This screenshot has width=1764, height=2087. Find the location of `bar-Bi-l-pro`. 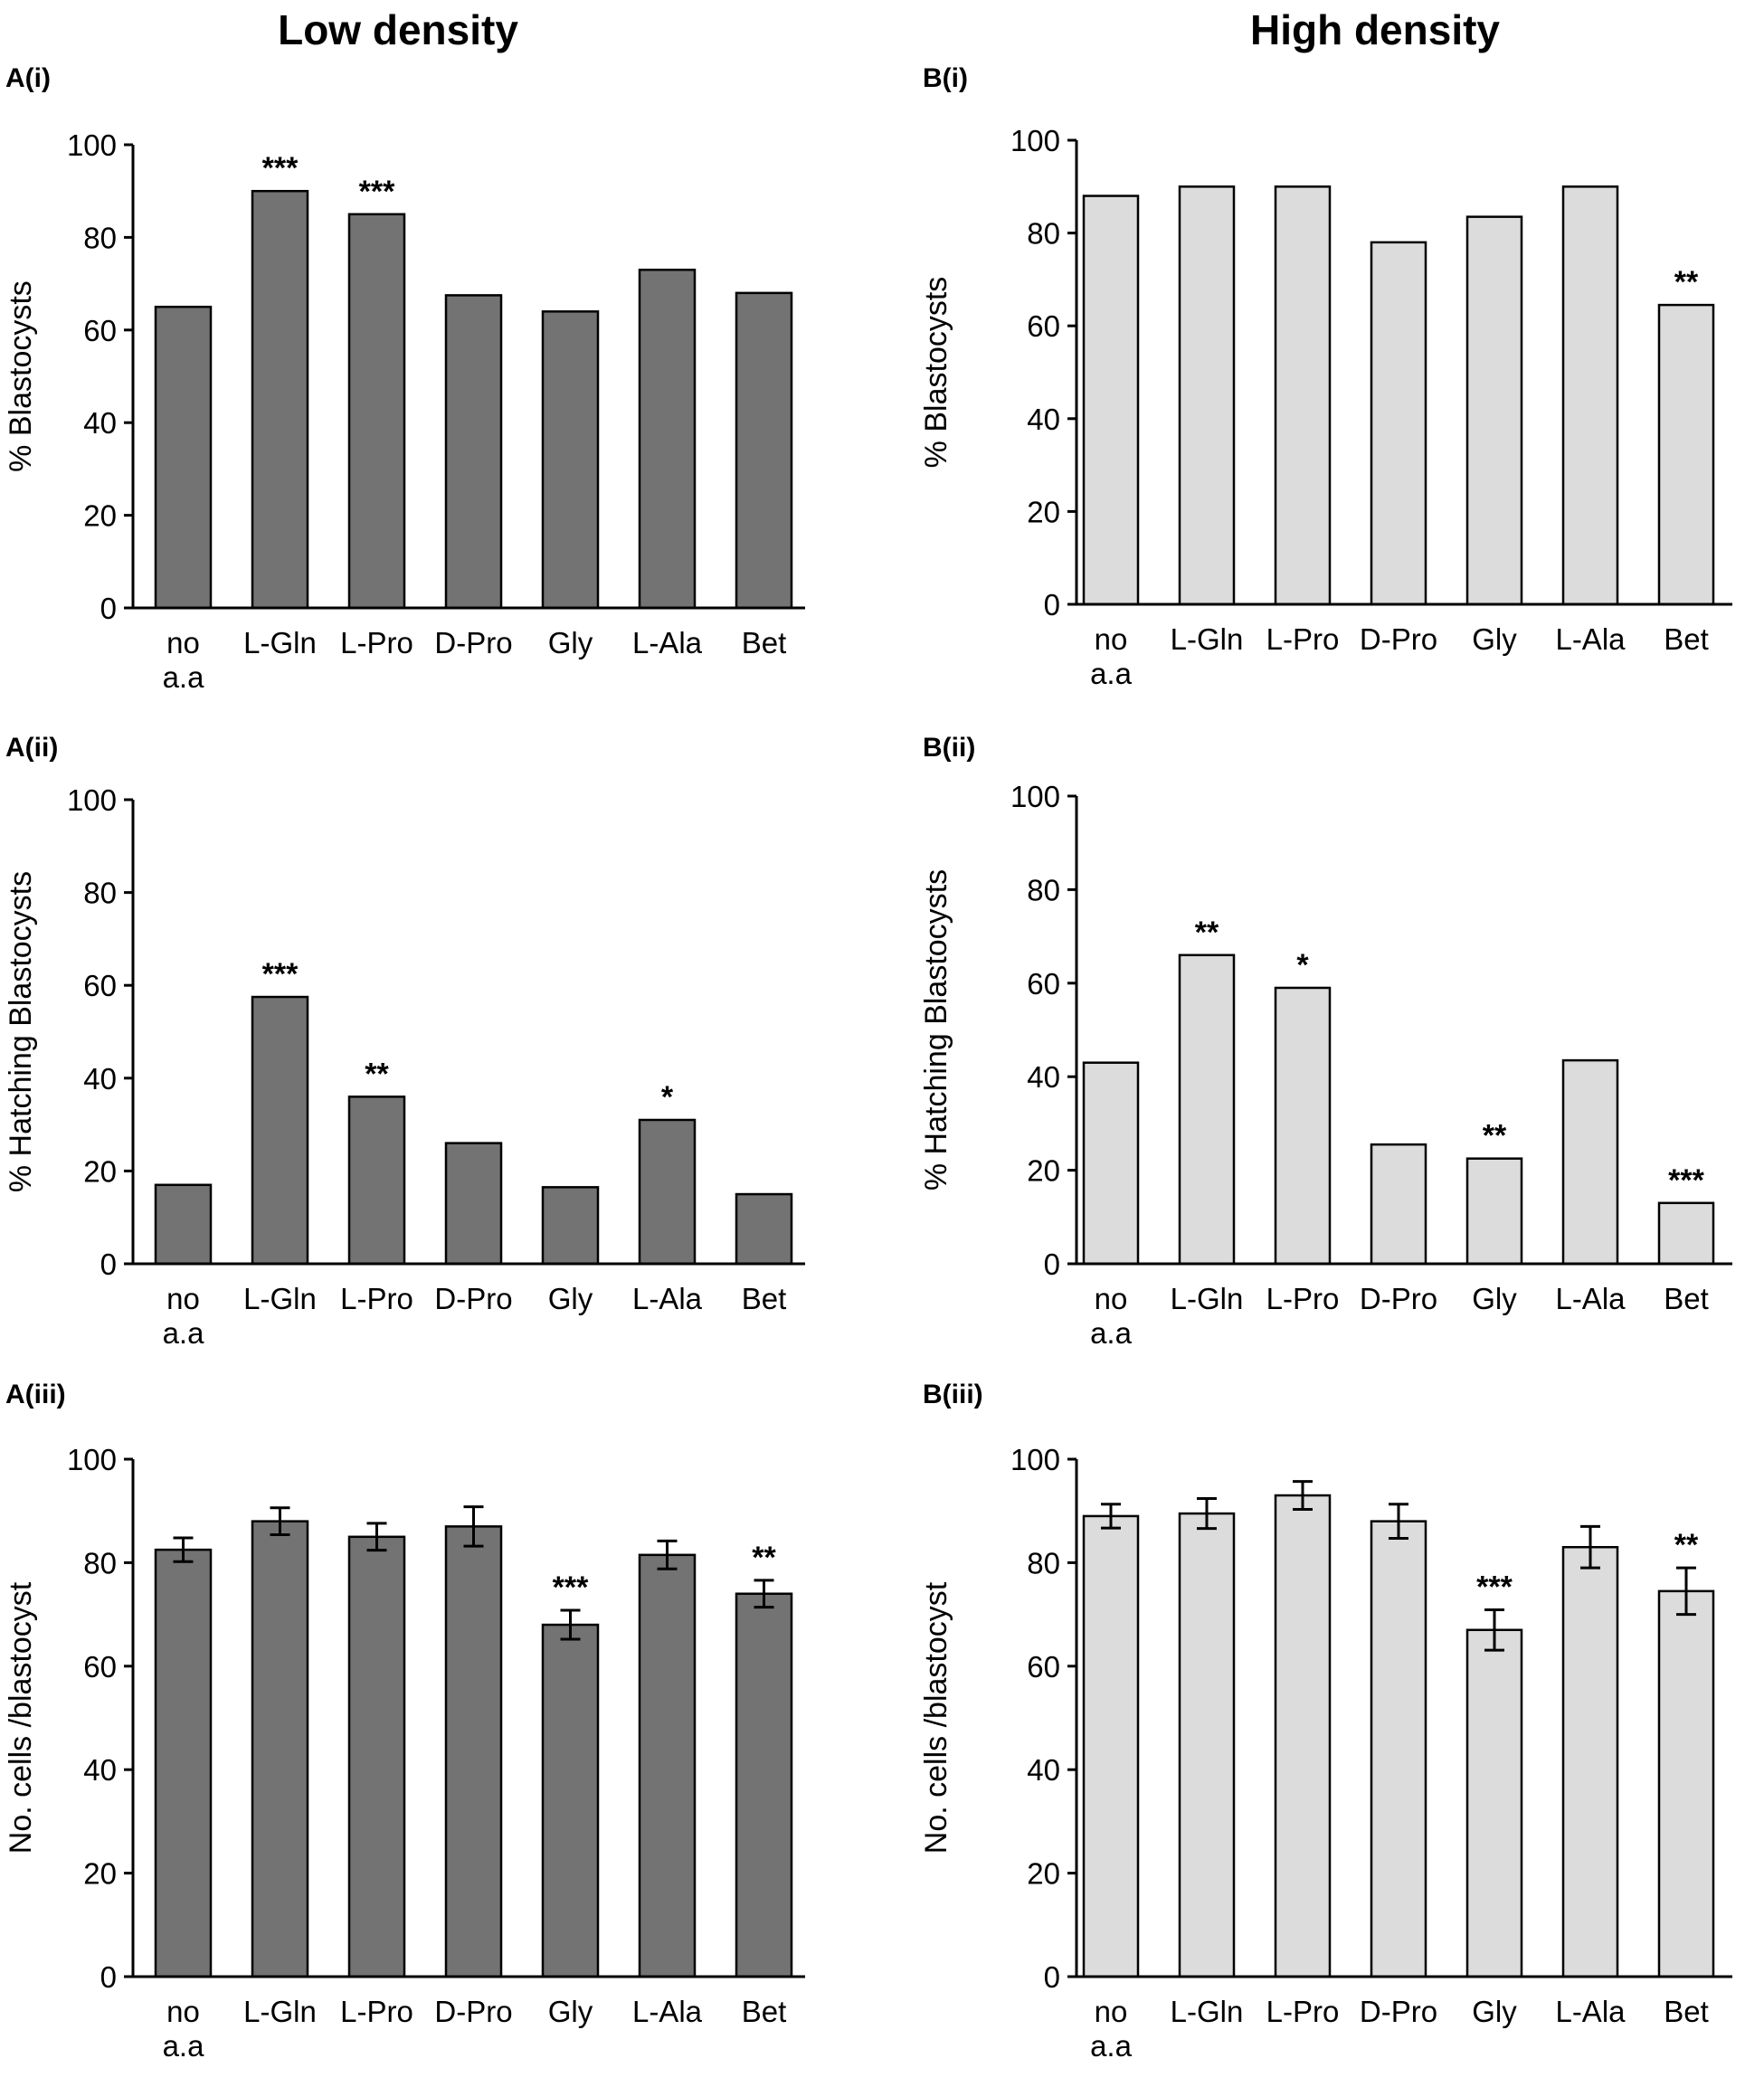

bar-Bi-l-pro is located at coordinates (1303, 395).